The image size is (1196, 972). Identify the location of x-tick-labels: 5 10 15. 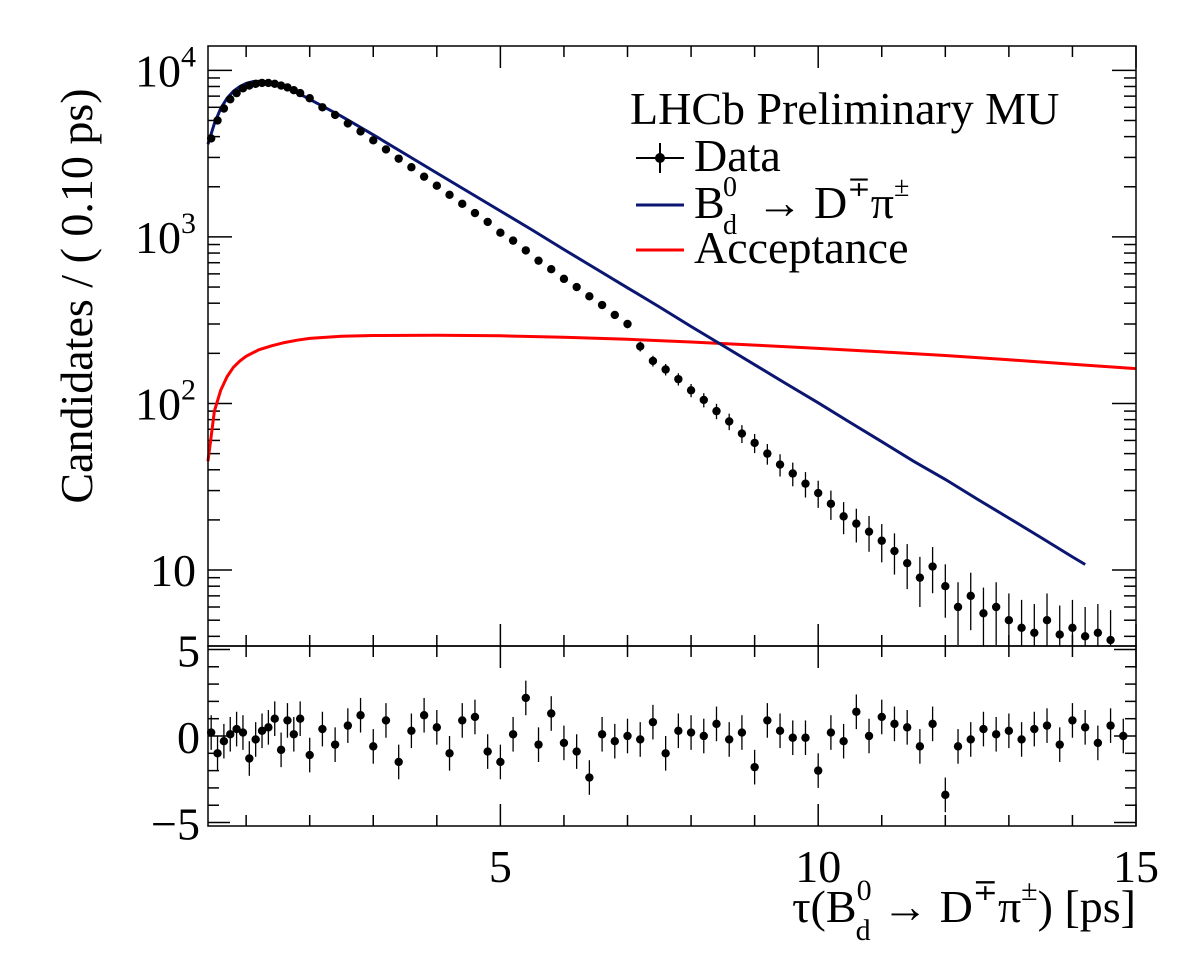
(824, 866).